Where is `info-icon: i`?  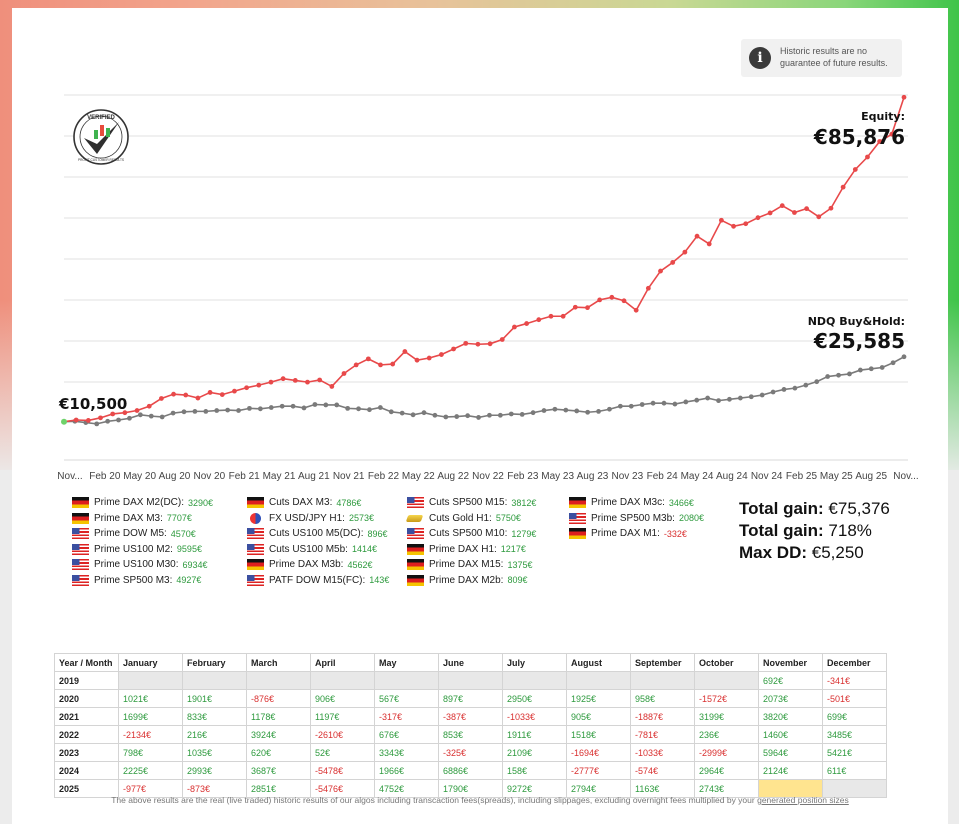
info-icon: i is located at coordinates (760, 58).